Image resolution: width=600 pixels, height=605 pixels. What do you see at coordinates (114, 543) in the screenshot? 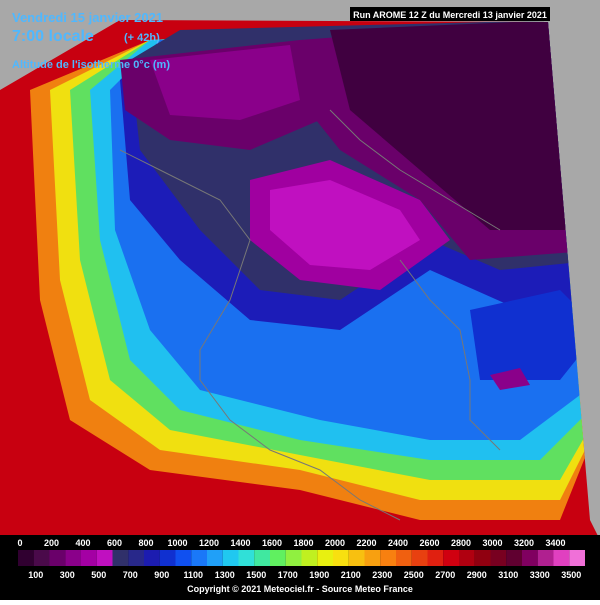
I see `legend-label: 600` at bounding box center [114, 543].